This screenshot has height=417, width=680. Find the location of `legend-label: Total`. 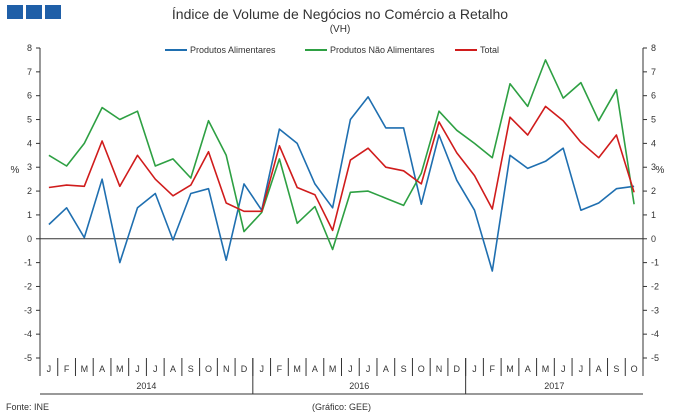

legend-label: Total is located at coordinates (489, 50).